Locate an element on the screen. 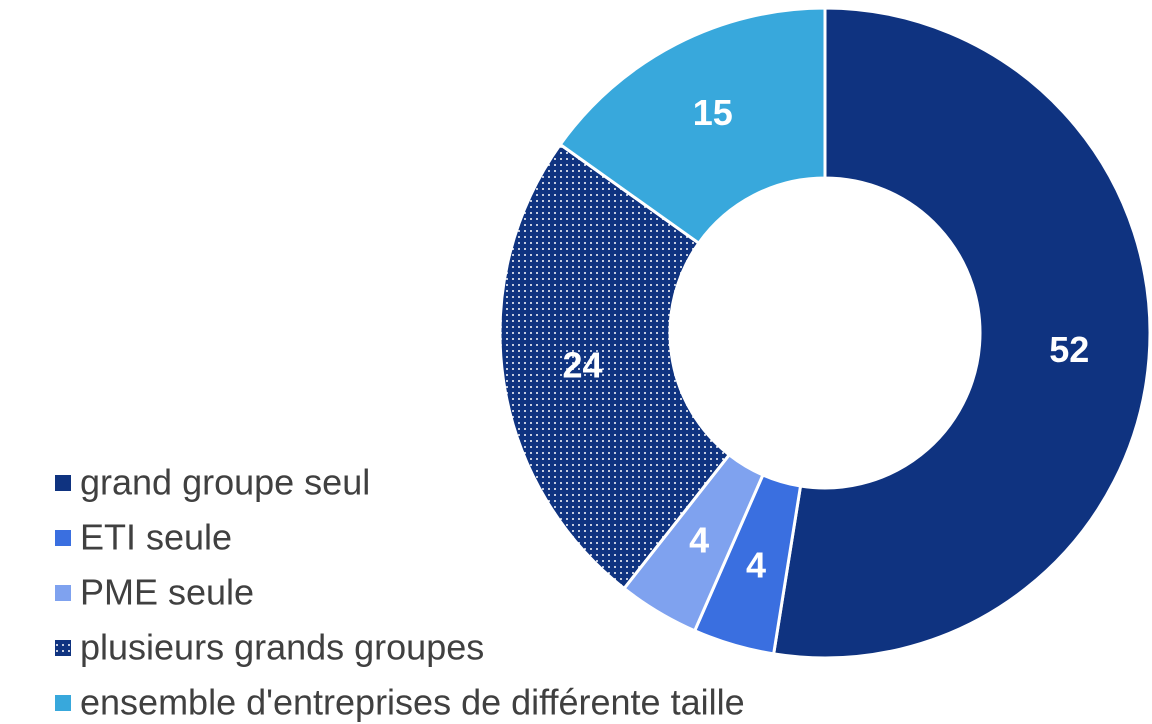 The height and width of the screenshot is (724, 1152). legend-label: plusieurs grands groupes is located at coordinates (282, 647).